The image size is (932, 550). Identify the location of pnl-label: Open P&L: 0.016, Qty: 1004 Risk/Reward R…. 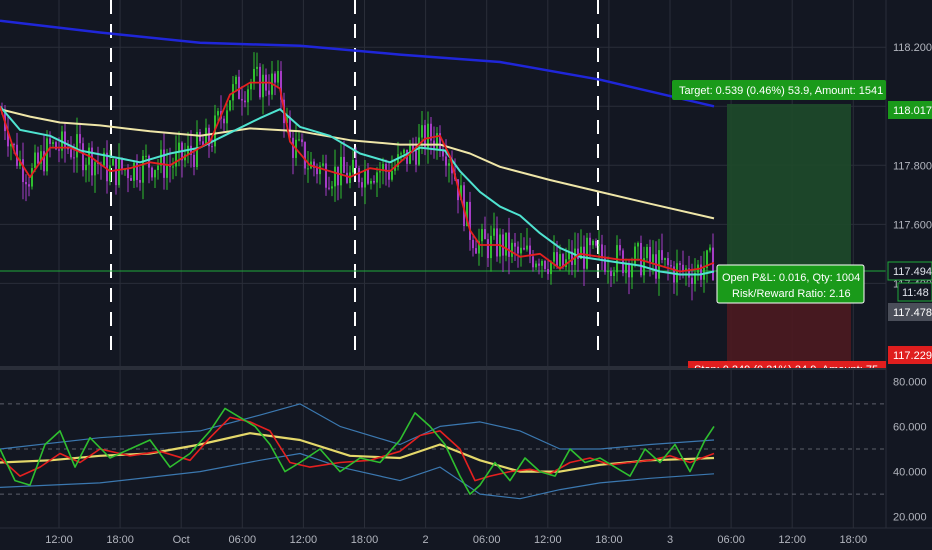
(790, 284).